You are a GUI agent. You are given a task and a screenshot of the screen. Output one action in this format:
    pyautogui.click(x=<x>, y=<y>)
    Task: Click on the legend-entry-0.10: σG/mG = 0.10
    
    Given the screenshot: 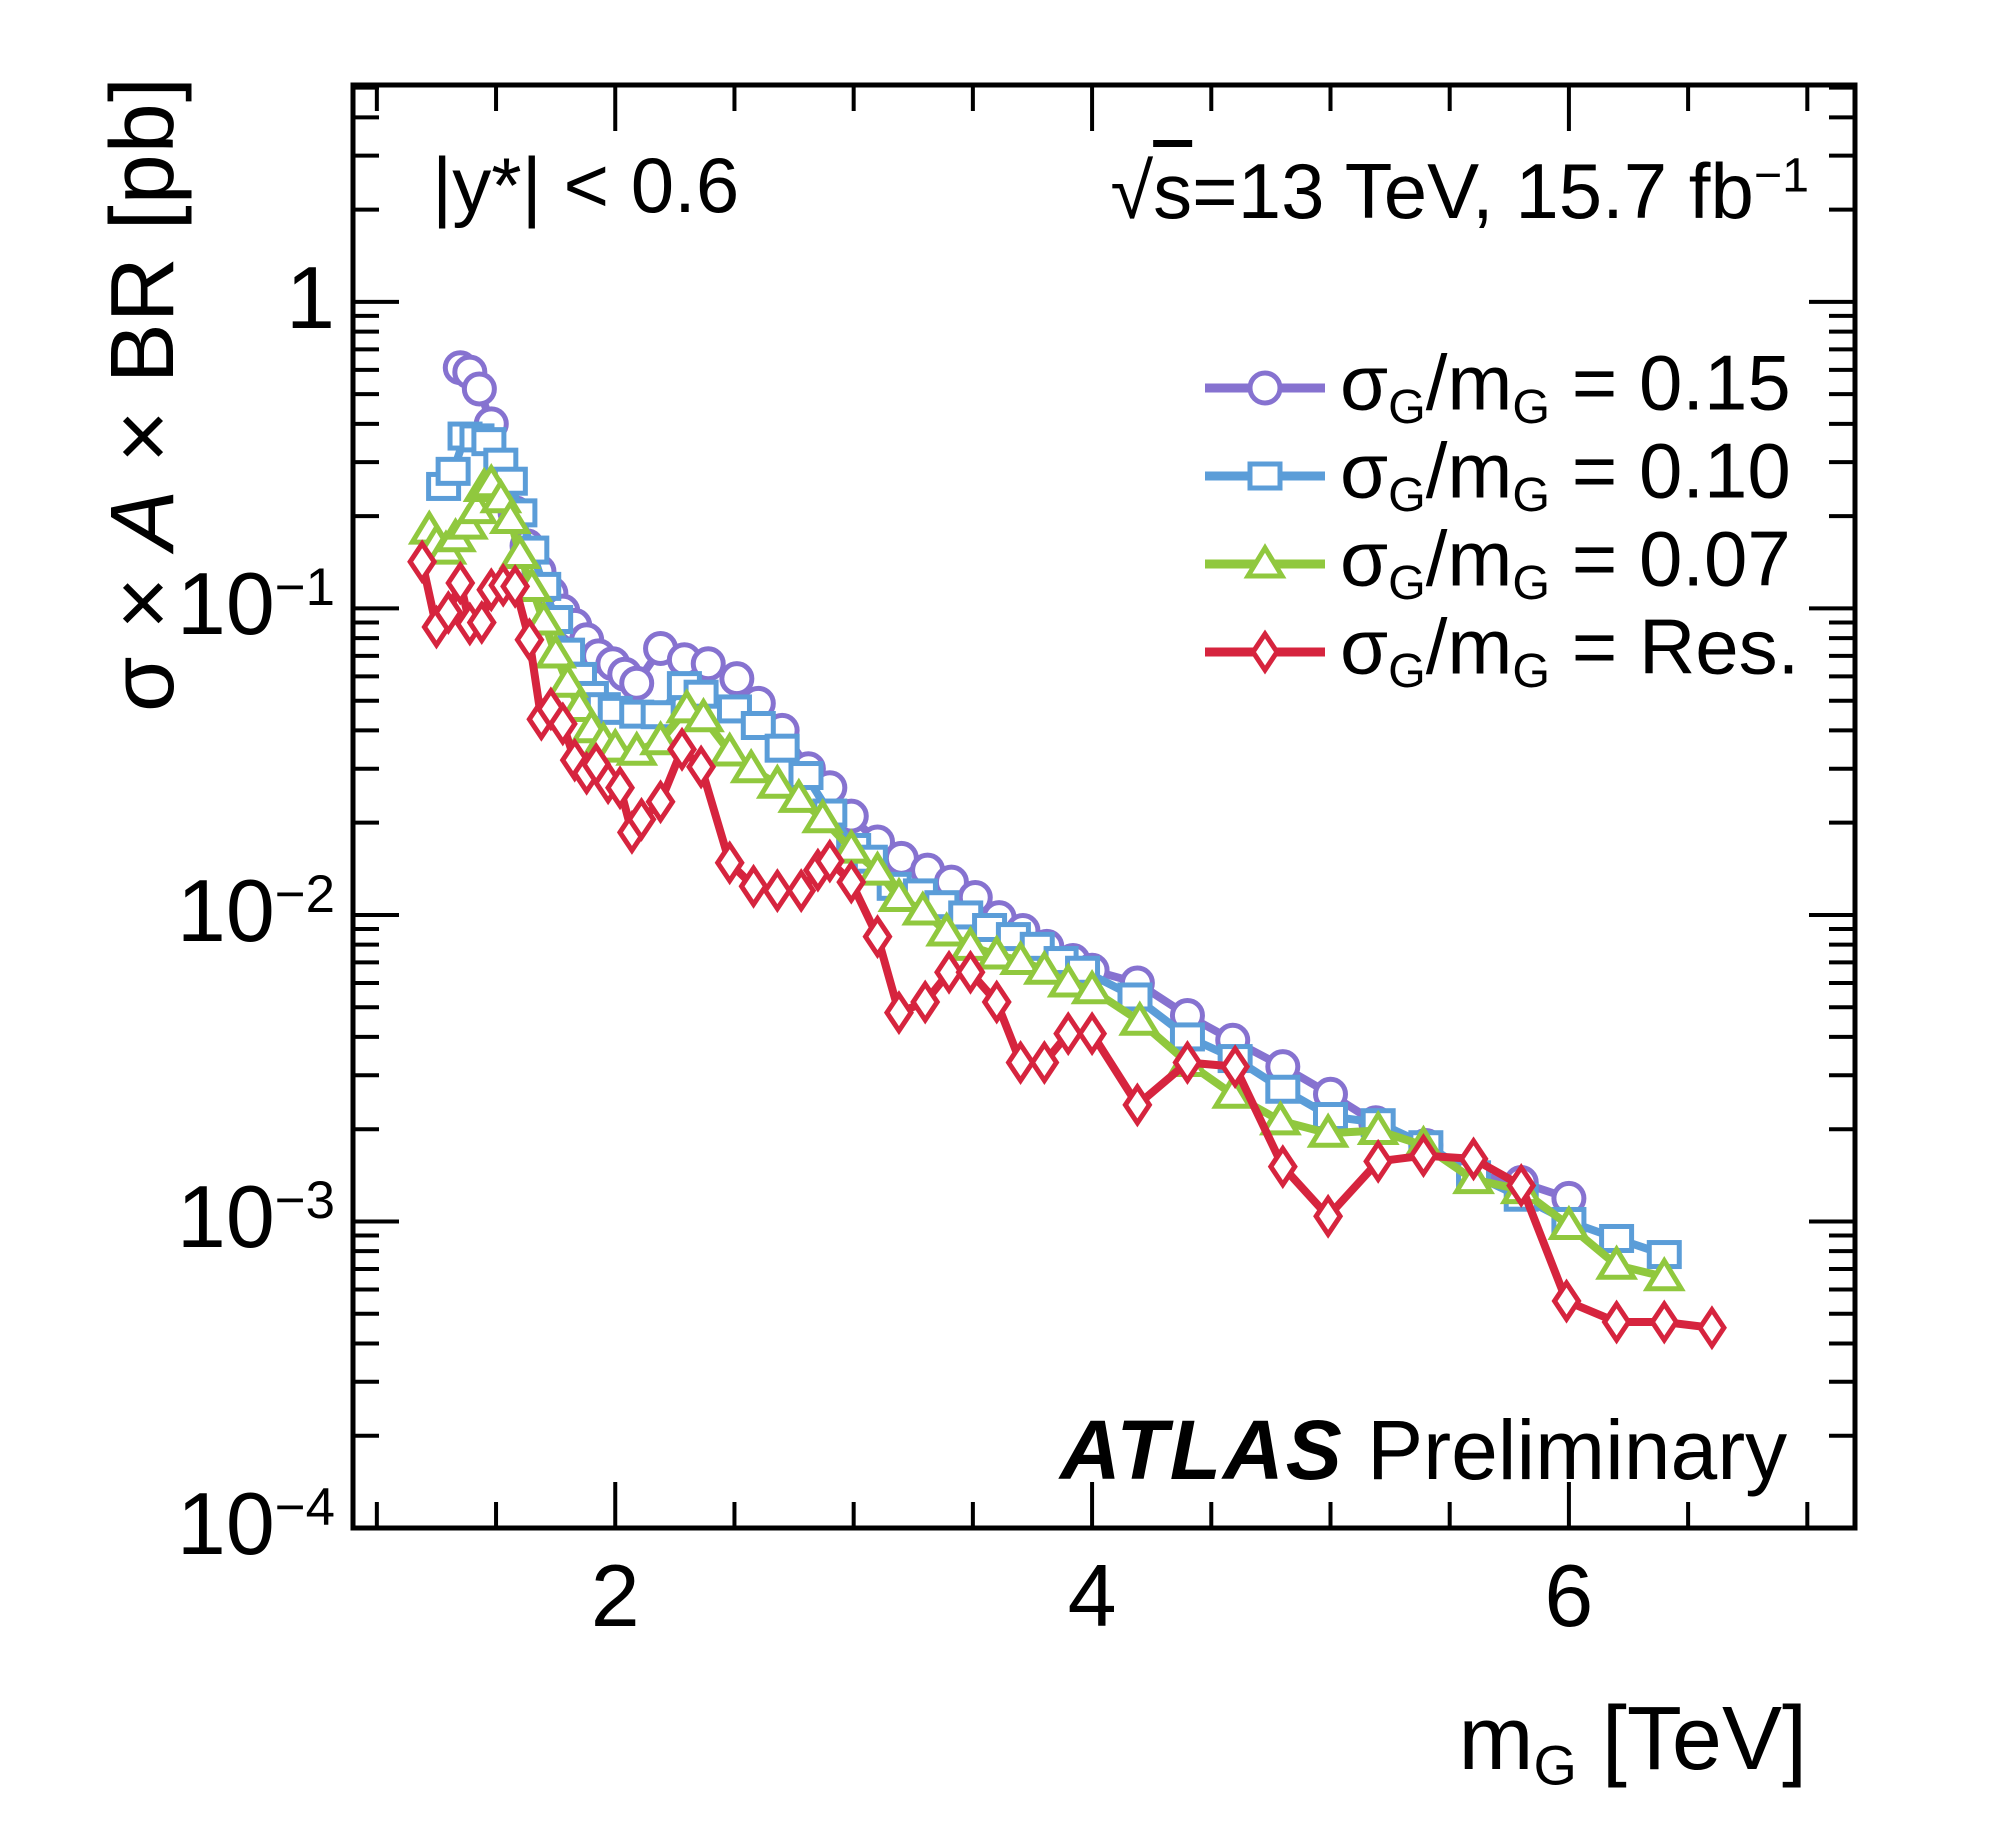 What is the action you would take?
    pyautogui.click(x=1565, y=474)
    